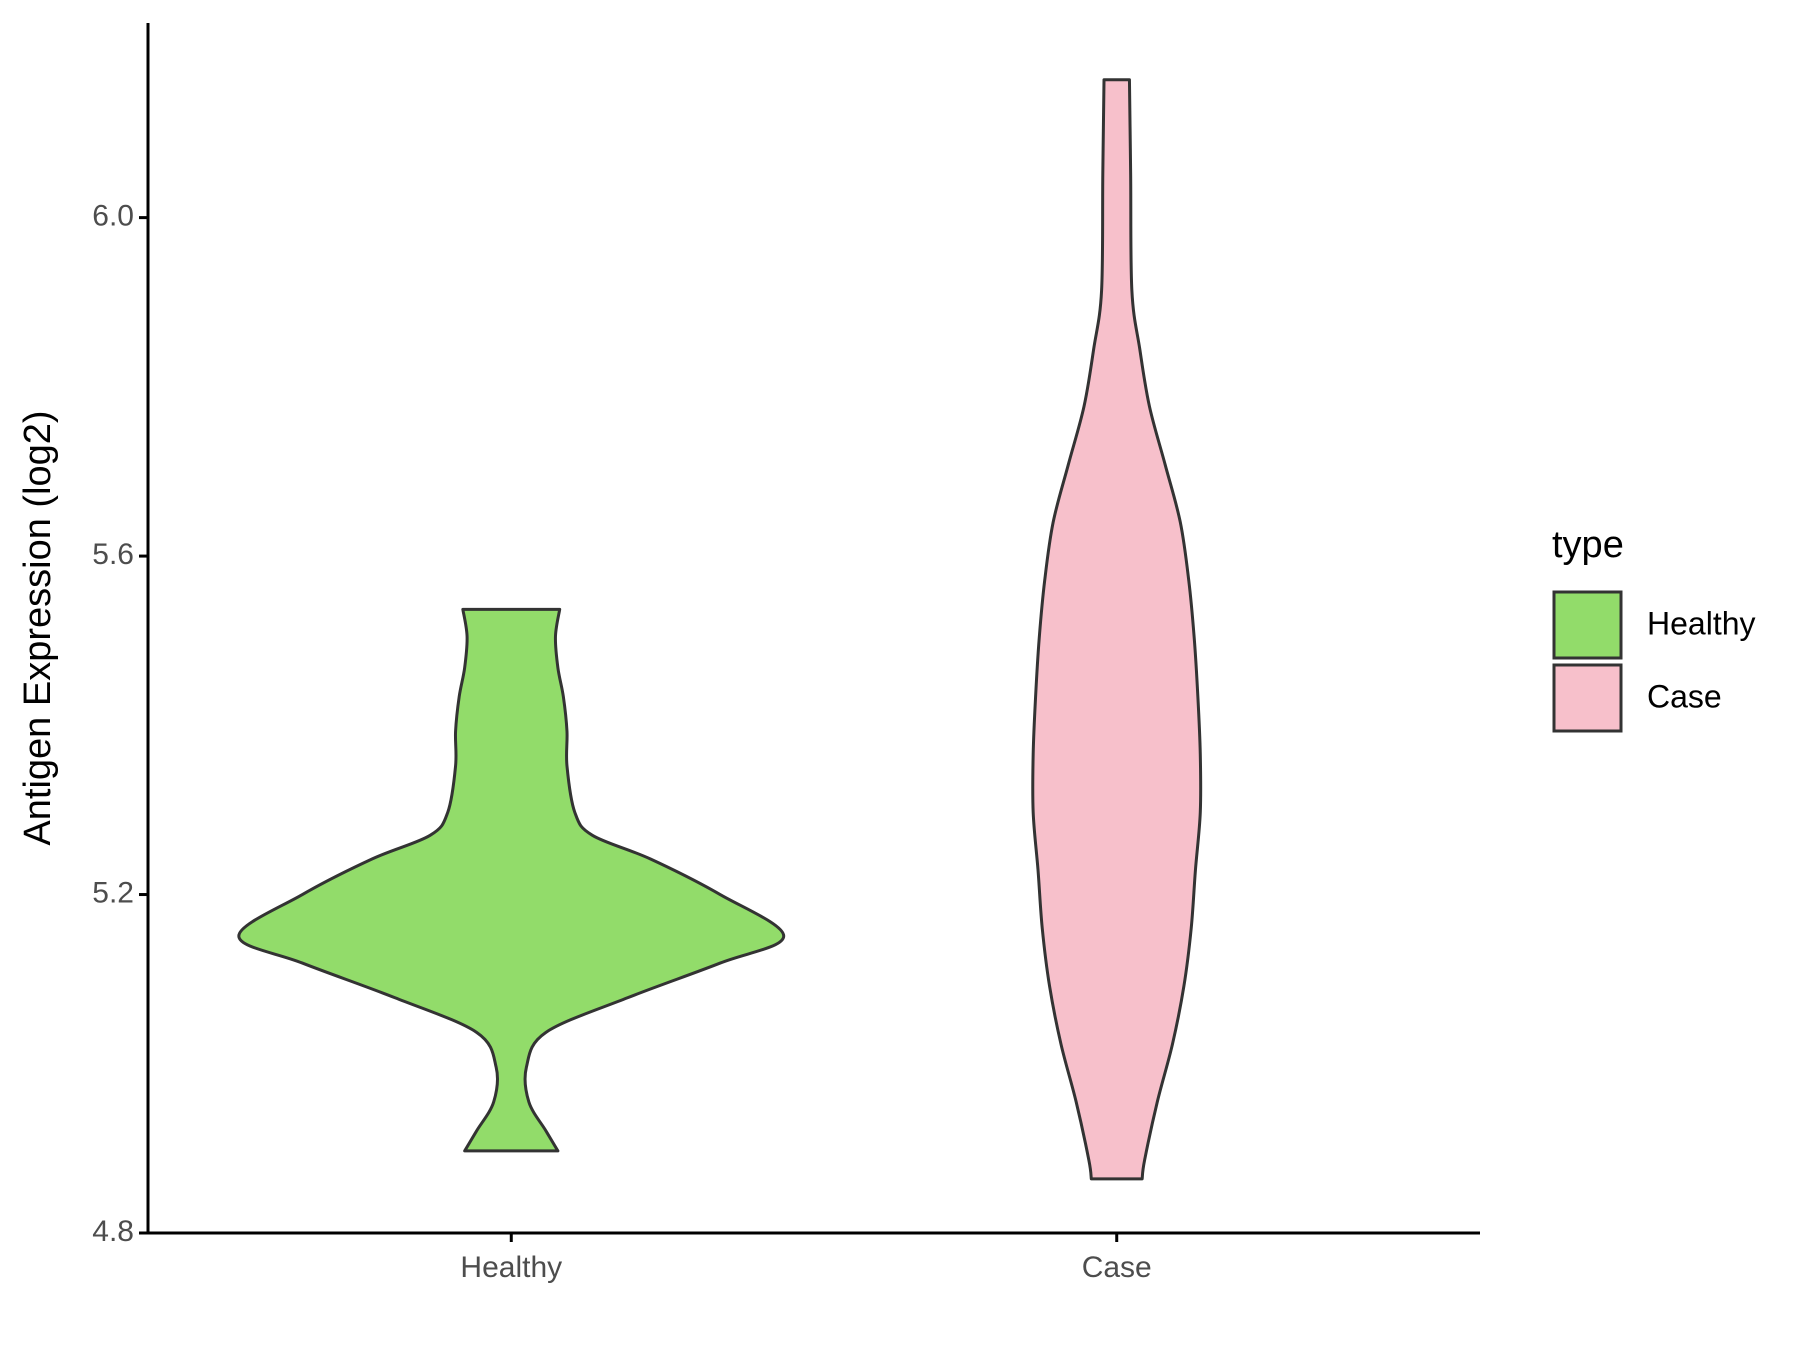 The height and width of the screenshot is (1350, 1800). What do you see at coordinates (1588, 545) in the screenshot?
I see `legend-title: type` at bounding box center [1588, 545].